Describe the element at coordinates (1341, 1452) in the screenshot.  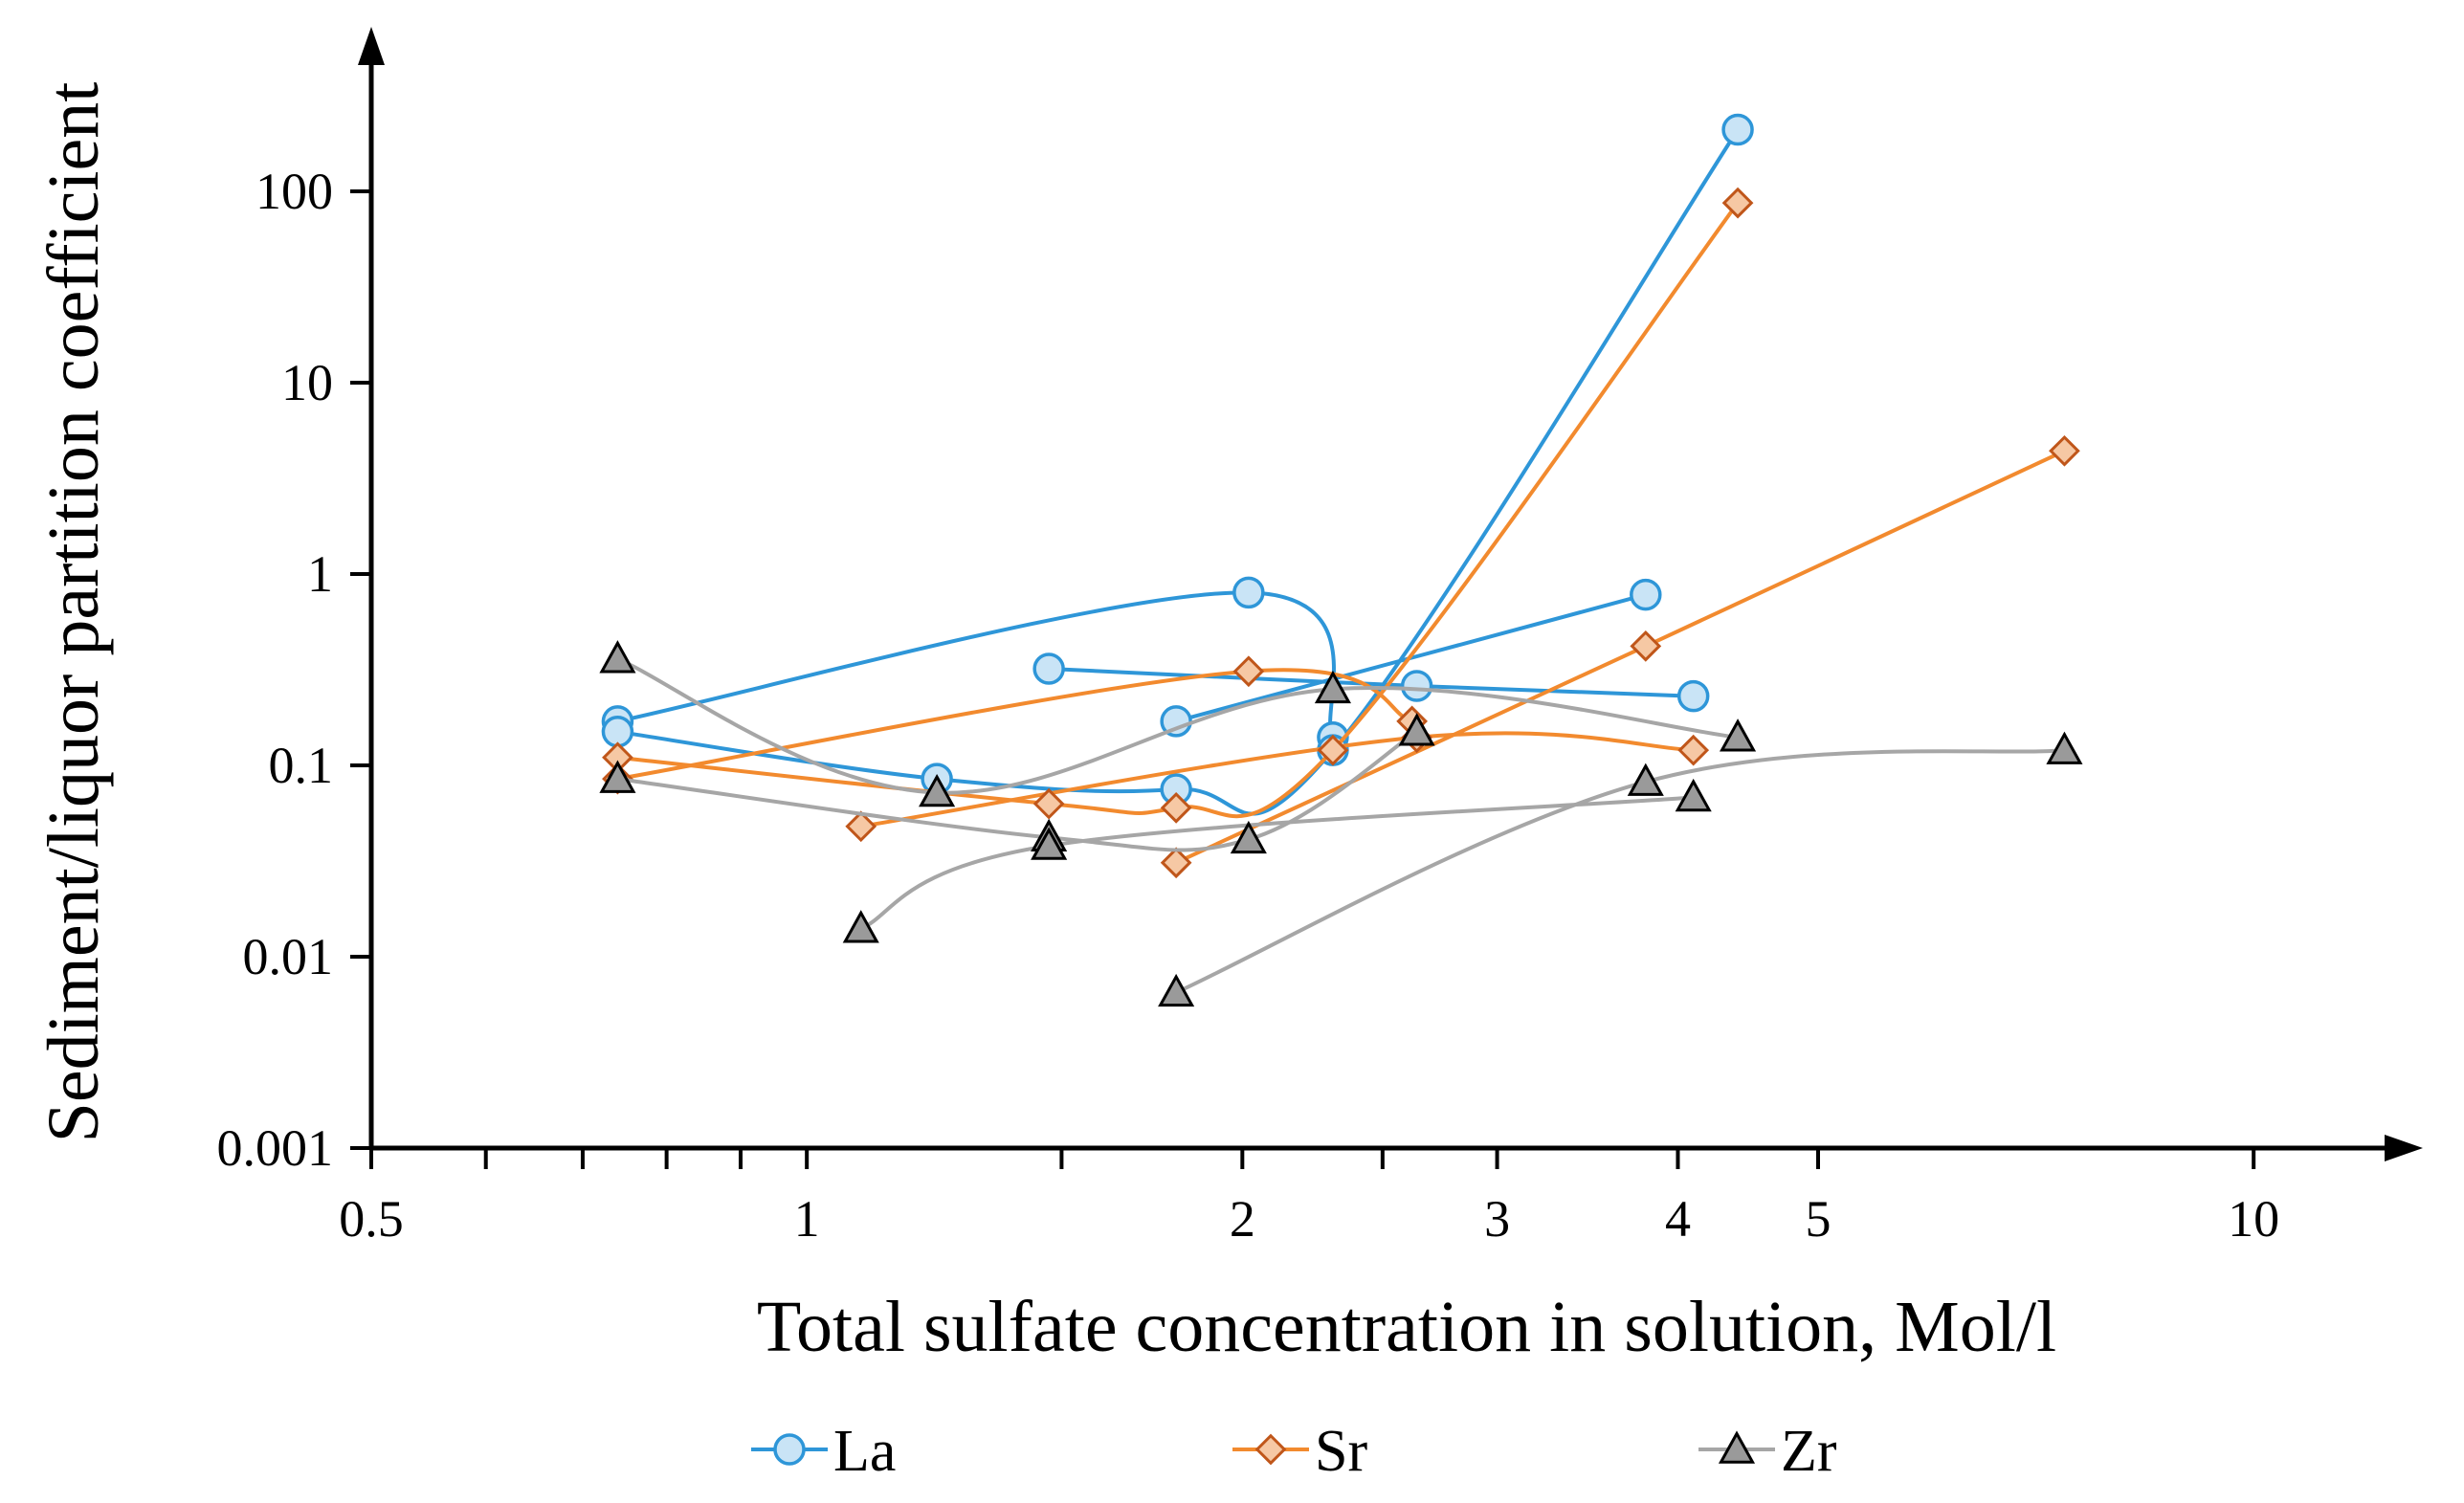
I see `legend-label-Sr: Sr` at that location.